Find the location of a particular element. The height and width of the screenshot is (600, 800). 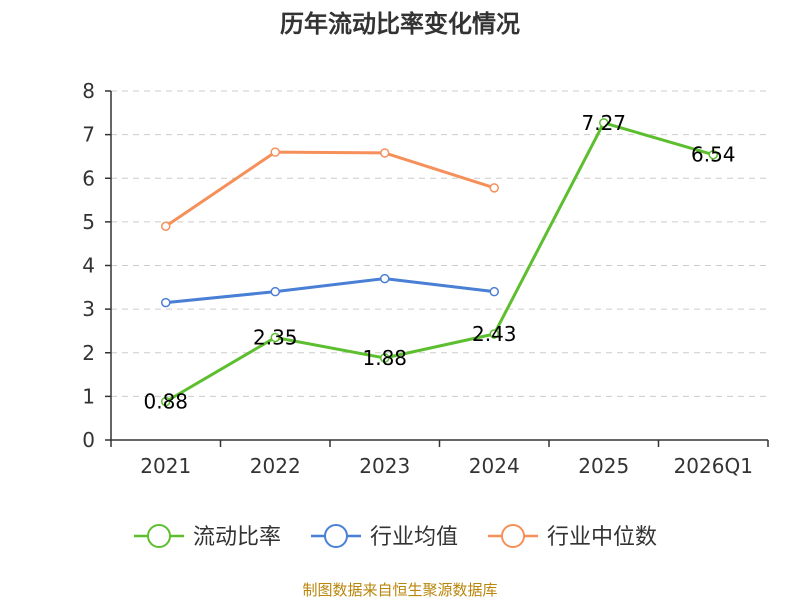

y-tick-label: 5 is located at coordinates (88, 222).